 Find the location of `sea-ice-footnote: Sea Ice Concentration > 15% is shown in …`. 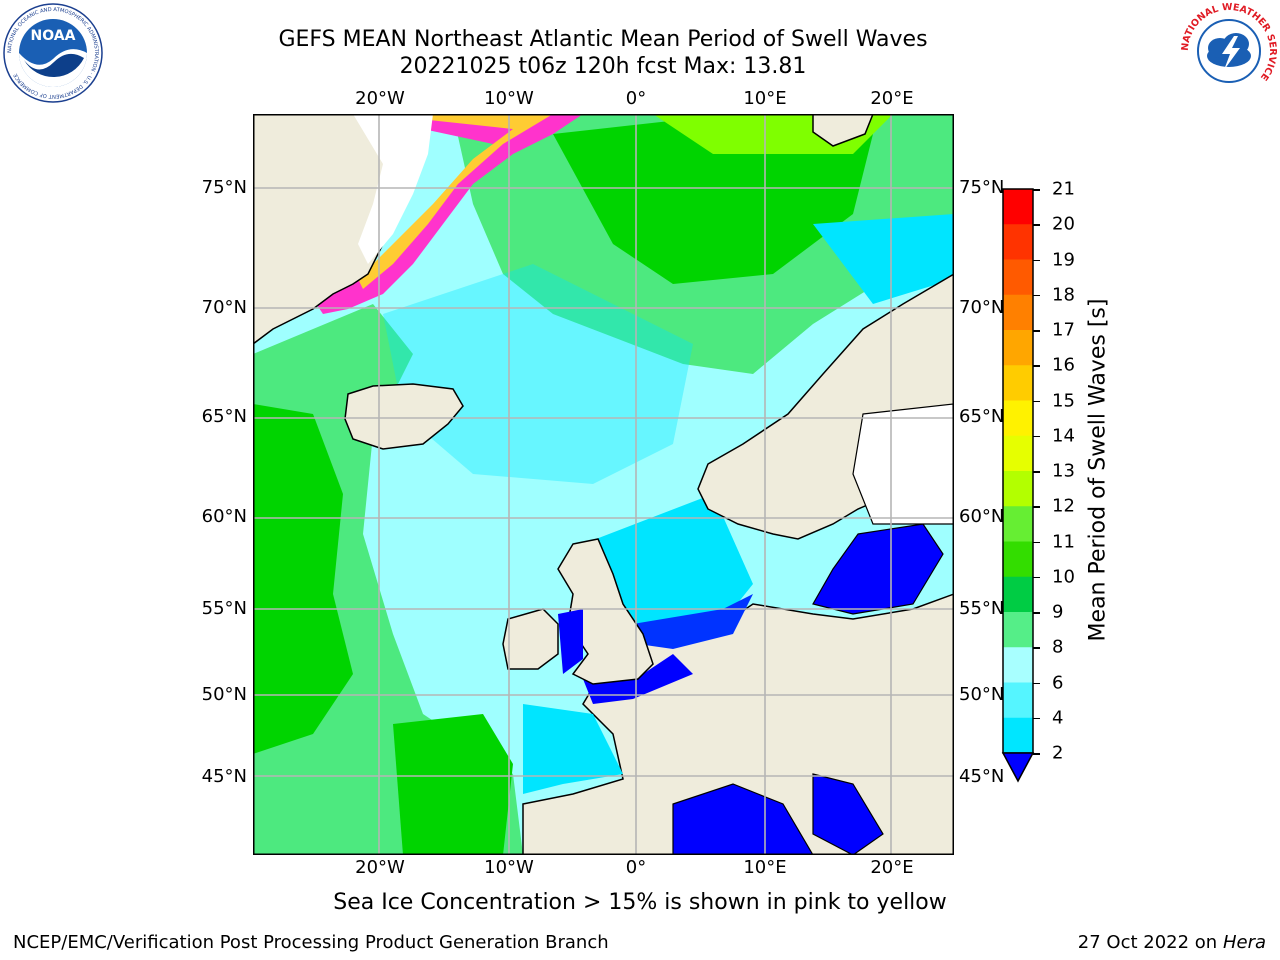

sea-ice-footnote: Sea Ice Concentration > 15% is shown in … is located at coordinates (640, 902).